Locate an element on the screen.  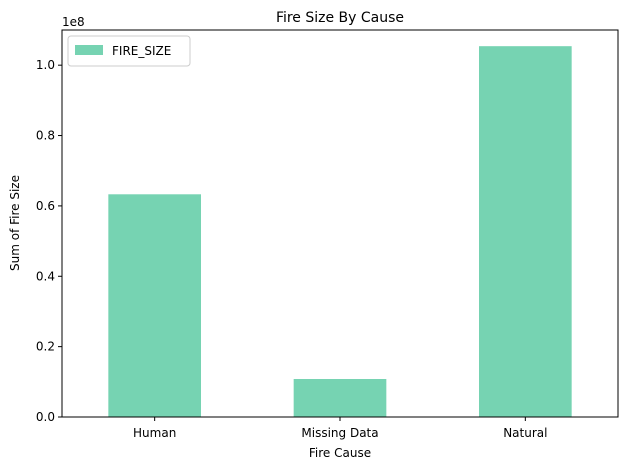
y-ticks-group: 0.0 0.2 0.4 0.6 0.8 1.0 is located at coordinates (49, 241).